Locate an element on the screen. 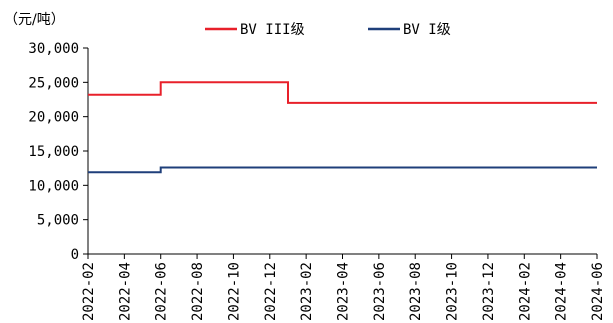 The width and height of the screenshot is (613, 323). x-tick-label: 2024-02 is located at coordinates (525, 291).